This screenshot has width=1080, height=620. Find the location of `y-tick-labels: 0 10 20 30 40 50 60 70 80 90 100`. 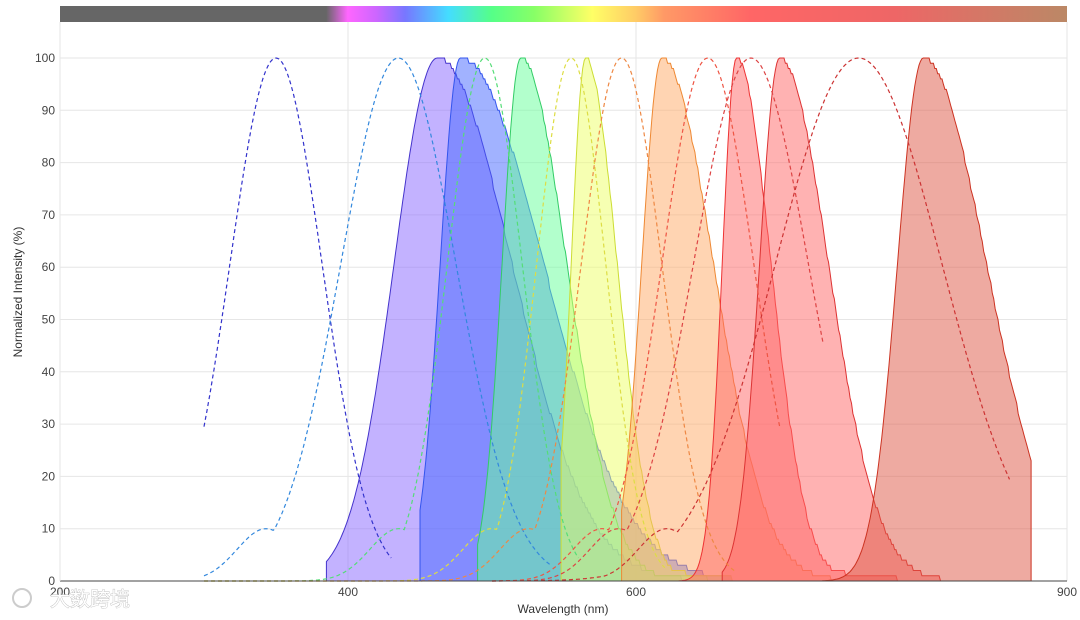

y-tick-labels: 0 10 20 30 40 50 60 70 80 90 100 is located at coordinates (45, 319).